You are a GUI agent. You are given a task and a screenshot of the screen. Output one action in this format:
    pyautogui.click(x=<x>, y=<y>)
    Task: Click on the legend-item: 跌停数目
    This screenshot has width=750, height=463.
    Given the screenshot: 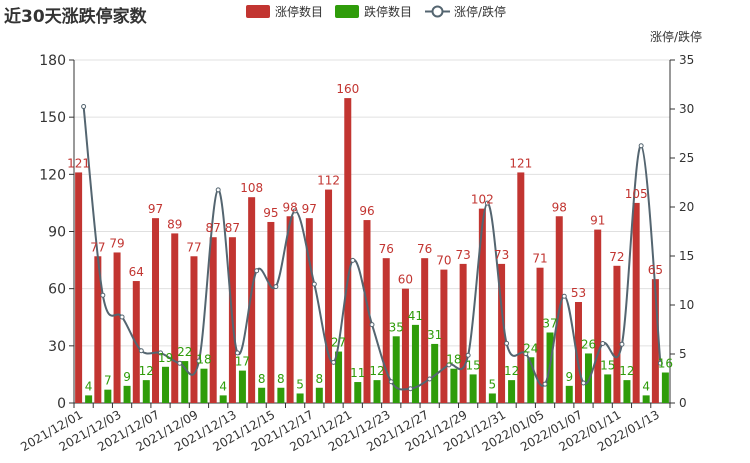 What is the action you would take?
    pyautogui.click(x=373, y=11)
    